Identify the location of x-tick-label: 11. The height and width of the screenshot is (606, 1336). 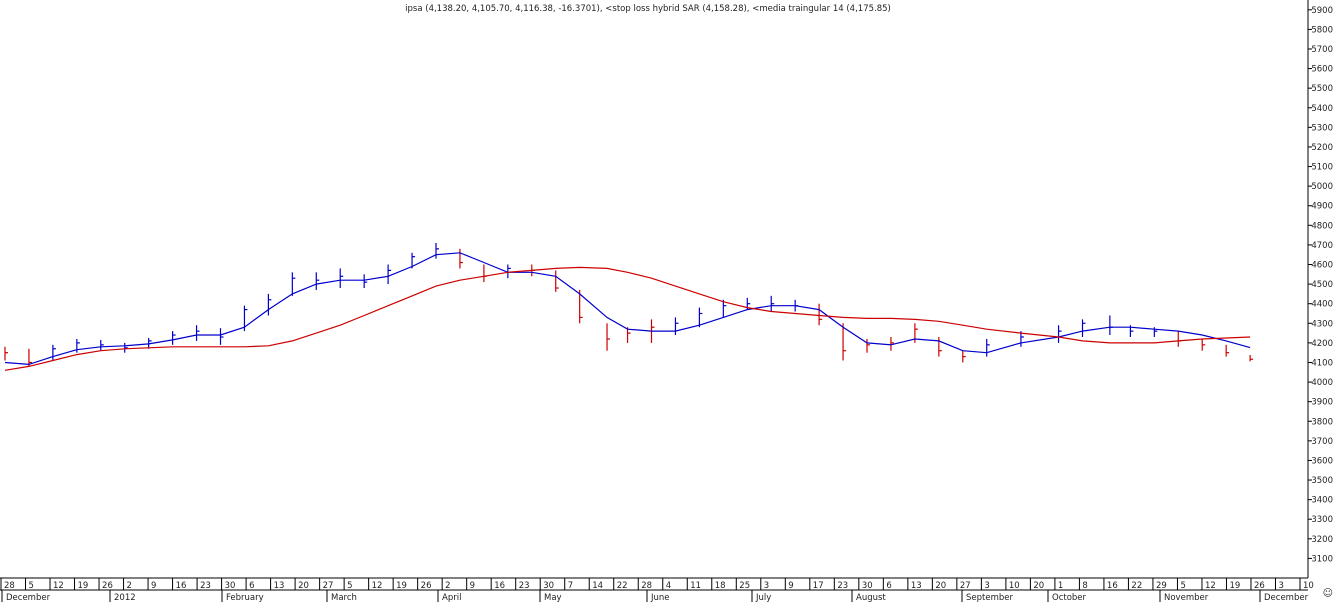
(695, 586).